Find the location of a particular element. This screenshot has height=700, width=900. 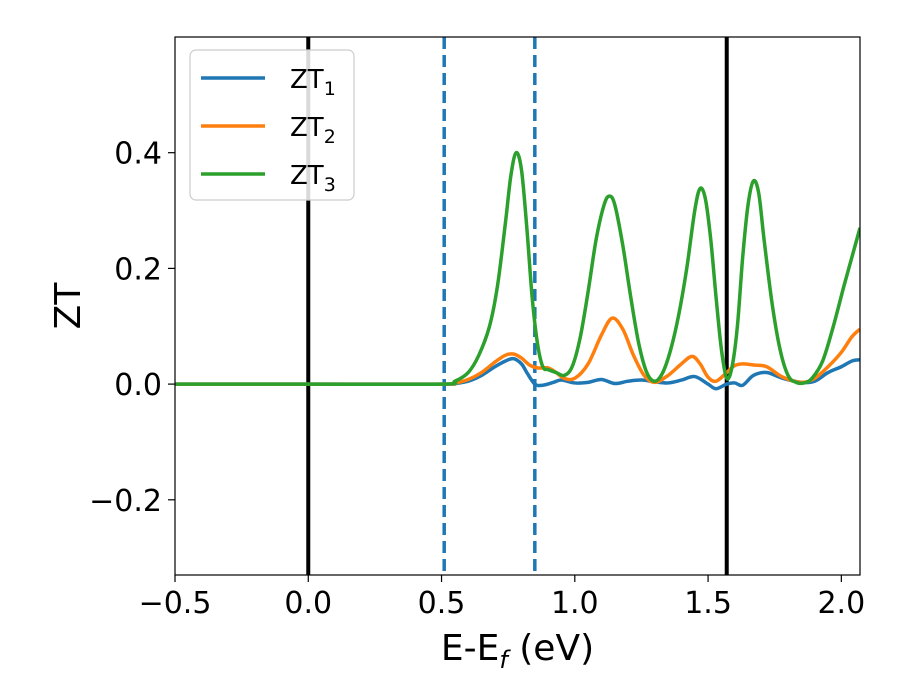

legend-label-sub: 2 is located at coordinates (330, 137).